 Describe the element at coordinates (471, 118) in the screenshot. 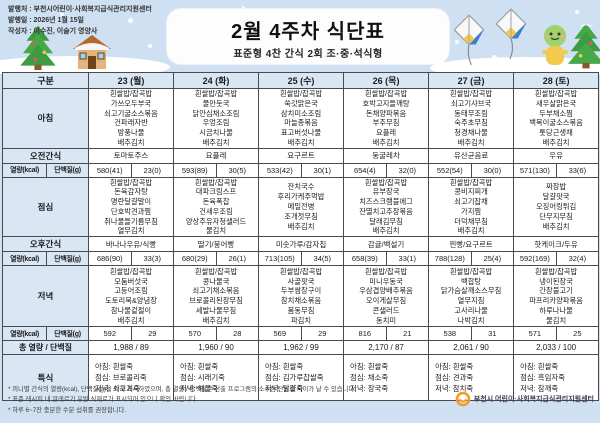

I see `breakfast-cell: 흰쌀밥/잡곡밥 쇠고기샤브국 동태무조림 숙주초무침 청경채나물 배추김치` at that location.